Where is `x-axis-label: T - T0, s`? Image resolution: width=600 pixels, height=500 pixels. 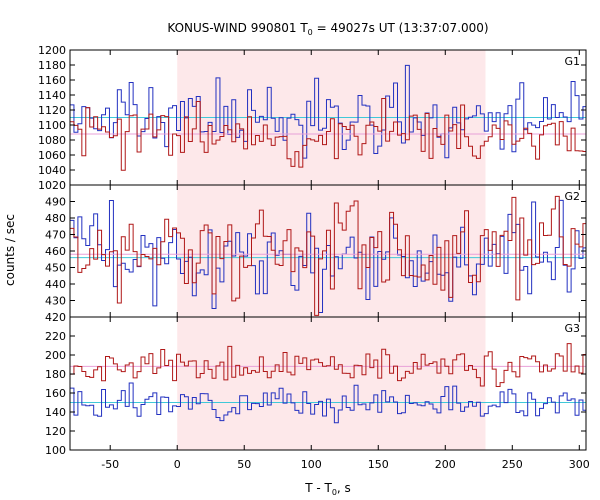
x-axis-label: T - T0, s is located at coordinates (327, 489).